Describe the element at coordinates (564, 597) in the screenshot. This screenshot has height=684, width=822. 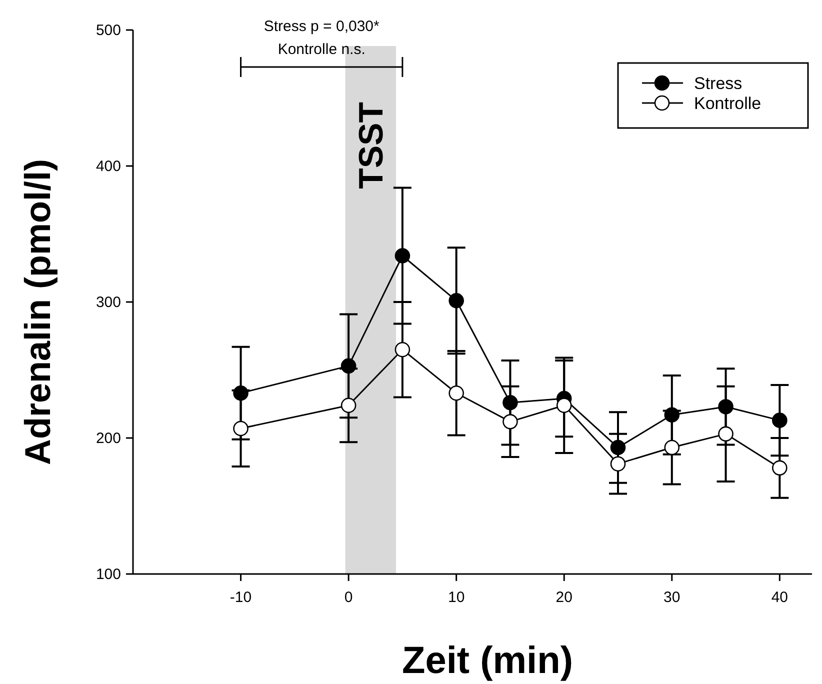
I see `x-tick-label: 20` at that location.